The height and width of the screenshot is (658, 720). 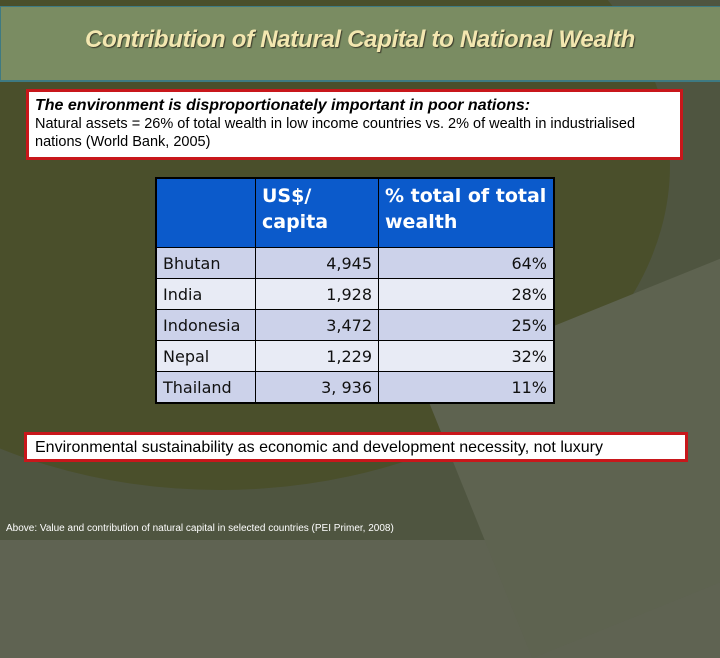 I want to click on cell-pct: 32%, so click(x=466, y=356).